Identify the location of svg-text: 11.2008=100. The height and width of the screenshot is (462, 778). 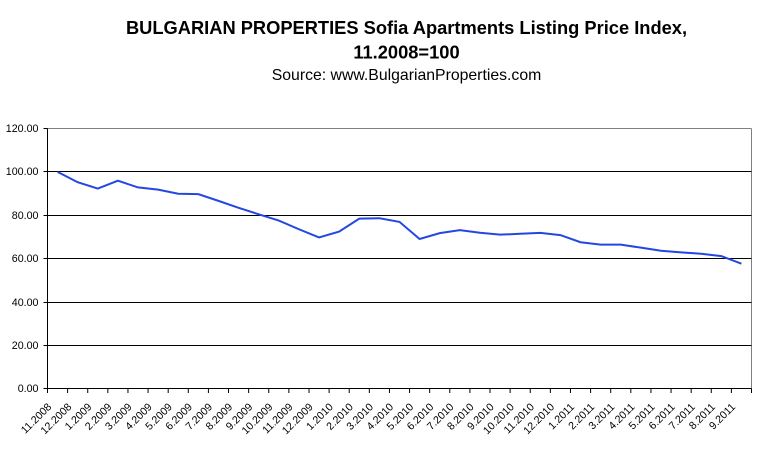
(406, 52).